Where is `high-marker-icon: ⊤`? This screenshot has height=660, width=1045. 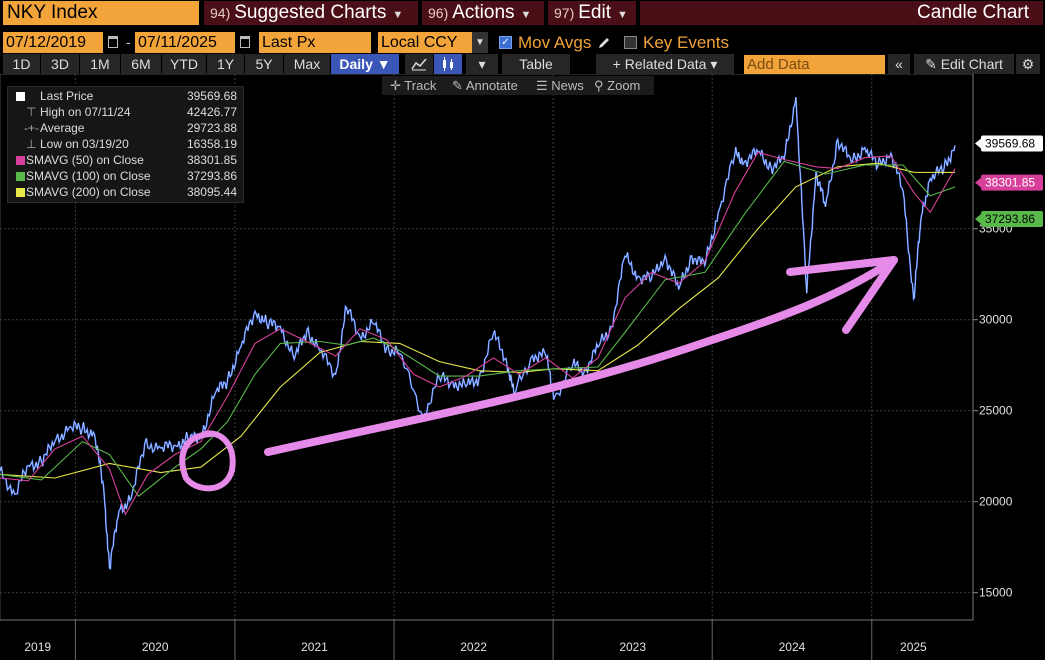 high-marker-icon: ⊤ is located at coordinates (31, 112).